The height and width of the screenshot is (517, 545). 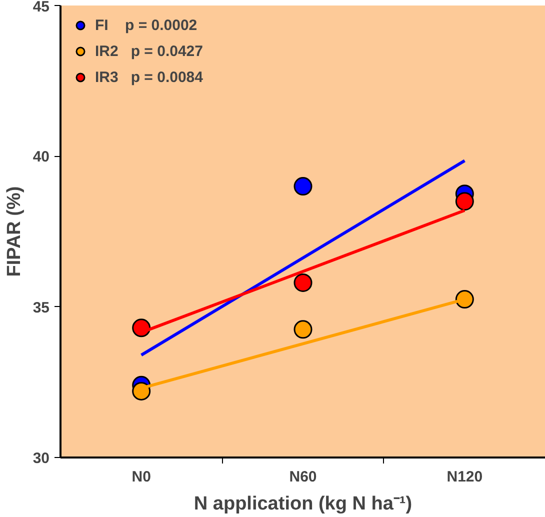 I want to click on y-tick-label: 40, so click(x=41, y=157).